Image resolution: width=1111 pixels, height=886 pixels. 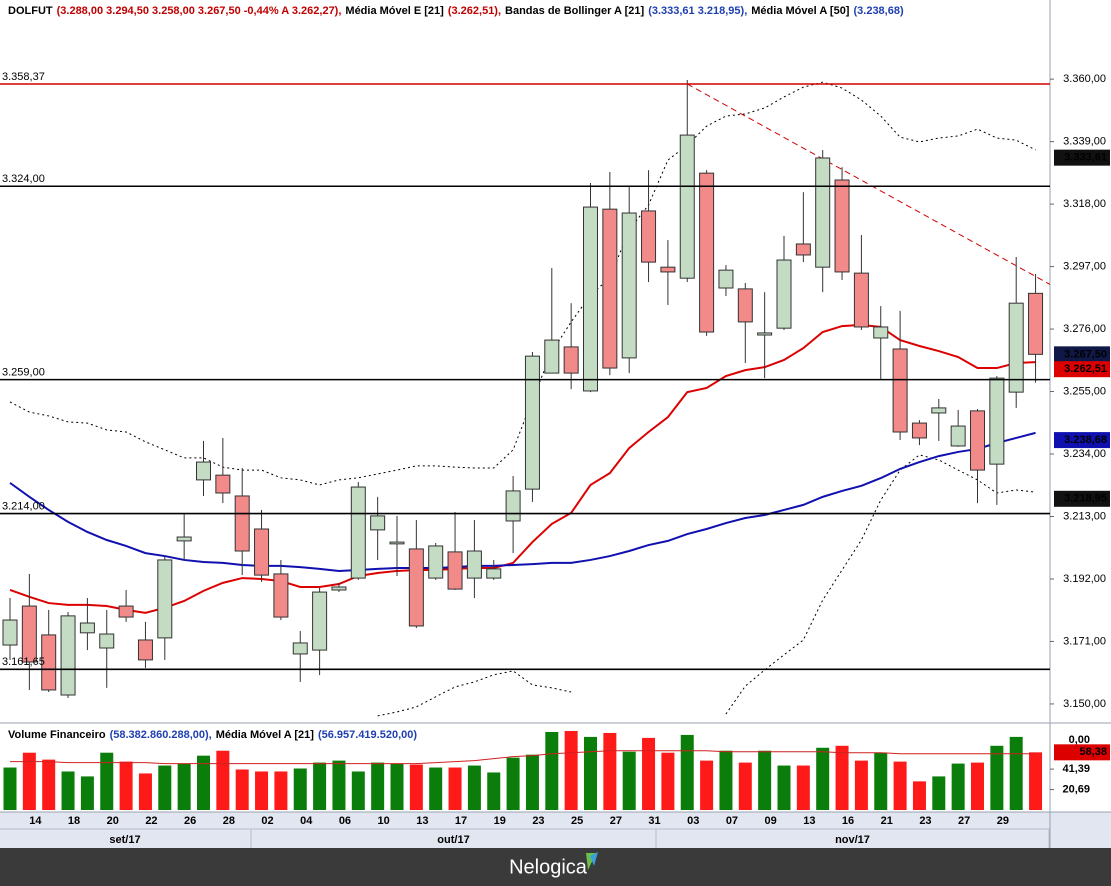 I want to click on indicator-line, so click(x=522, y=501).